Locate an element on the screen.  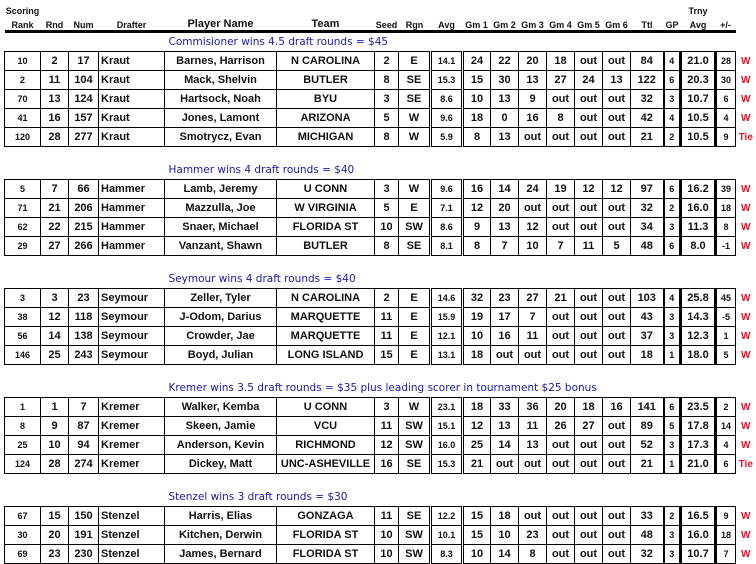
cell-rnd: 23 is located at coordinates (54, 554).